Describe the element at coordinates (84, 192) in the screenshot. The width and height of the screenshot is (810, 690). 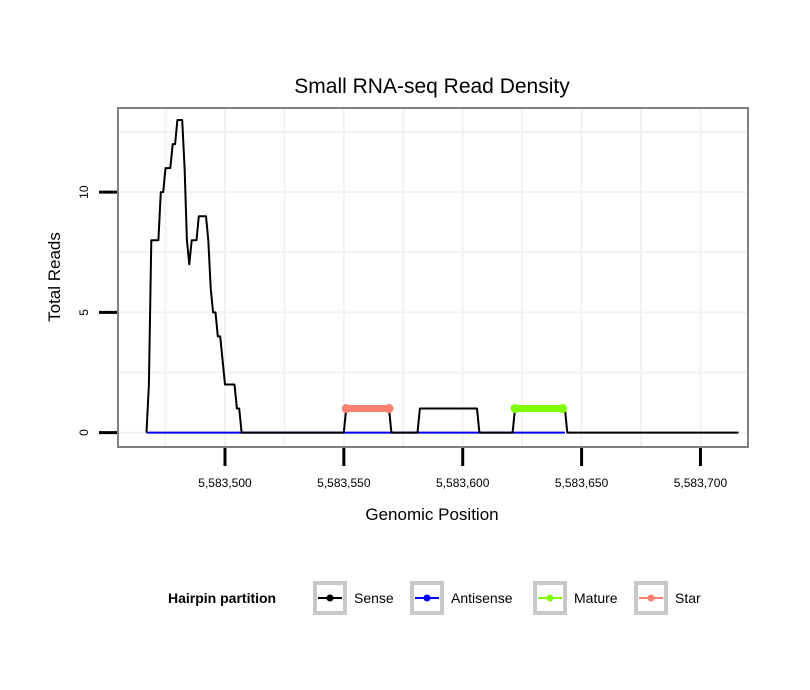
I see `y-tick-label: 10` at that location.